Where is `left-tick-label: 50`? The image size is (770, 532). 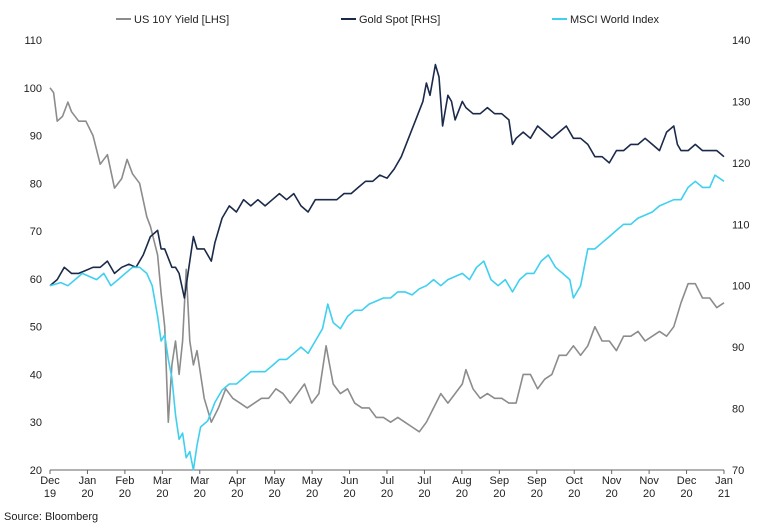
left-tick-label: 50 is located at coordinates (36, 328).